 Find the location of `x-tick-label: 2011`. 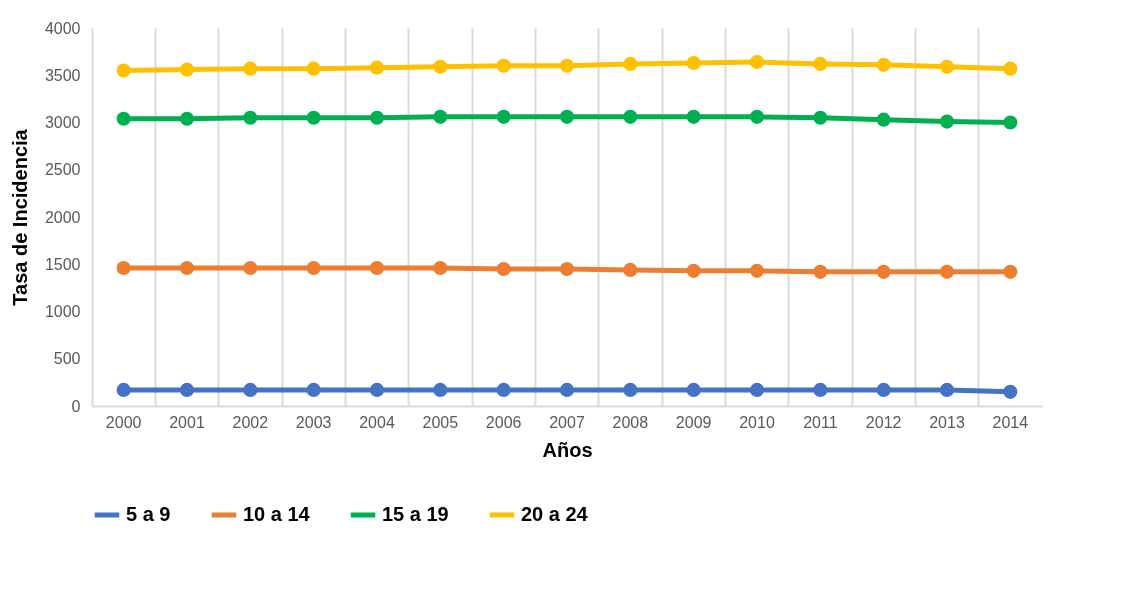

x-tick-label: 2011 is located at coordinates (820, 422).